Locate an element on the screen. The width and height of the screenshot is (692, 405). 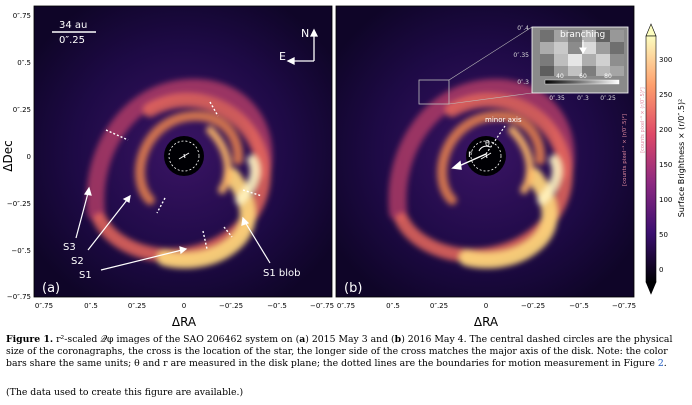
panel-b-coronagraph-circle is located at coordinates (486, 156).